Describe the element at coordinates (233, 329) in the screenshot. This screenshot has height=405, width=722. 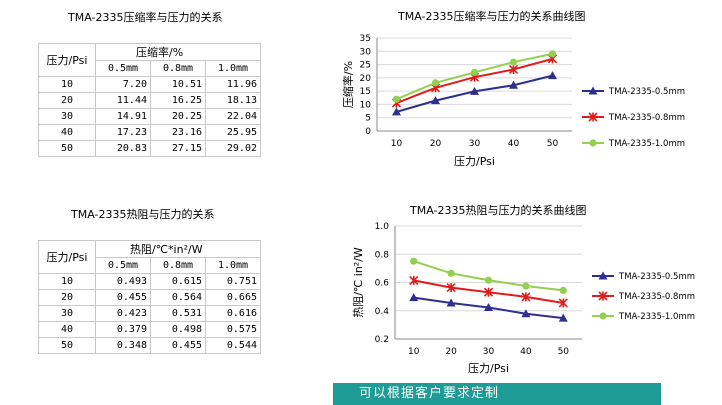
I see `value-cell: 0.575` at that location.